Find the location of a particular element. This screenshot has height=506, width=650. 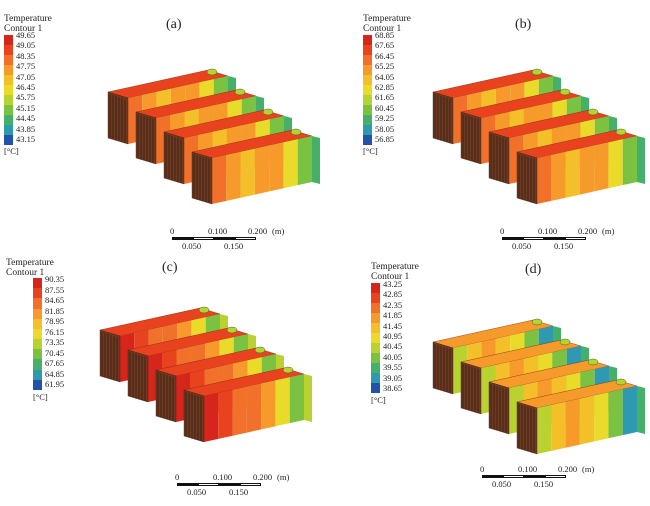

legend-tick-label: 43.85 is located at coordinates (26, 128).